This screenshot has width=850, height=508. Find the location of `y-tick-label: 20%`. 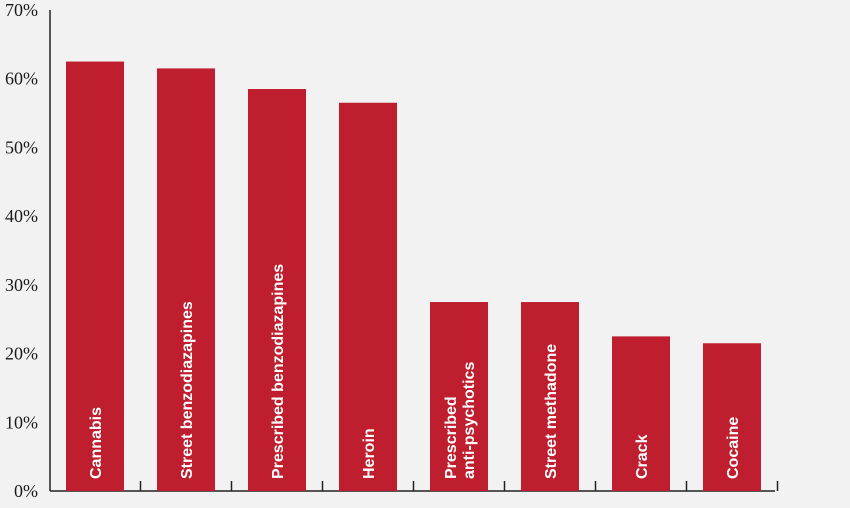

y-tick-label: 20% is located at coordinates (21, 354).